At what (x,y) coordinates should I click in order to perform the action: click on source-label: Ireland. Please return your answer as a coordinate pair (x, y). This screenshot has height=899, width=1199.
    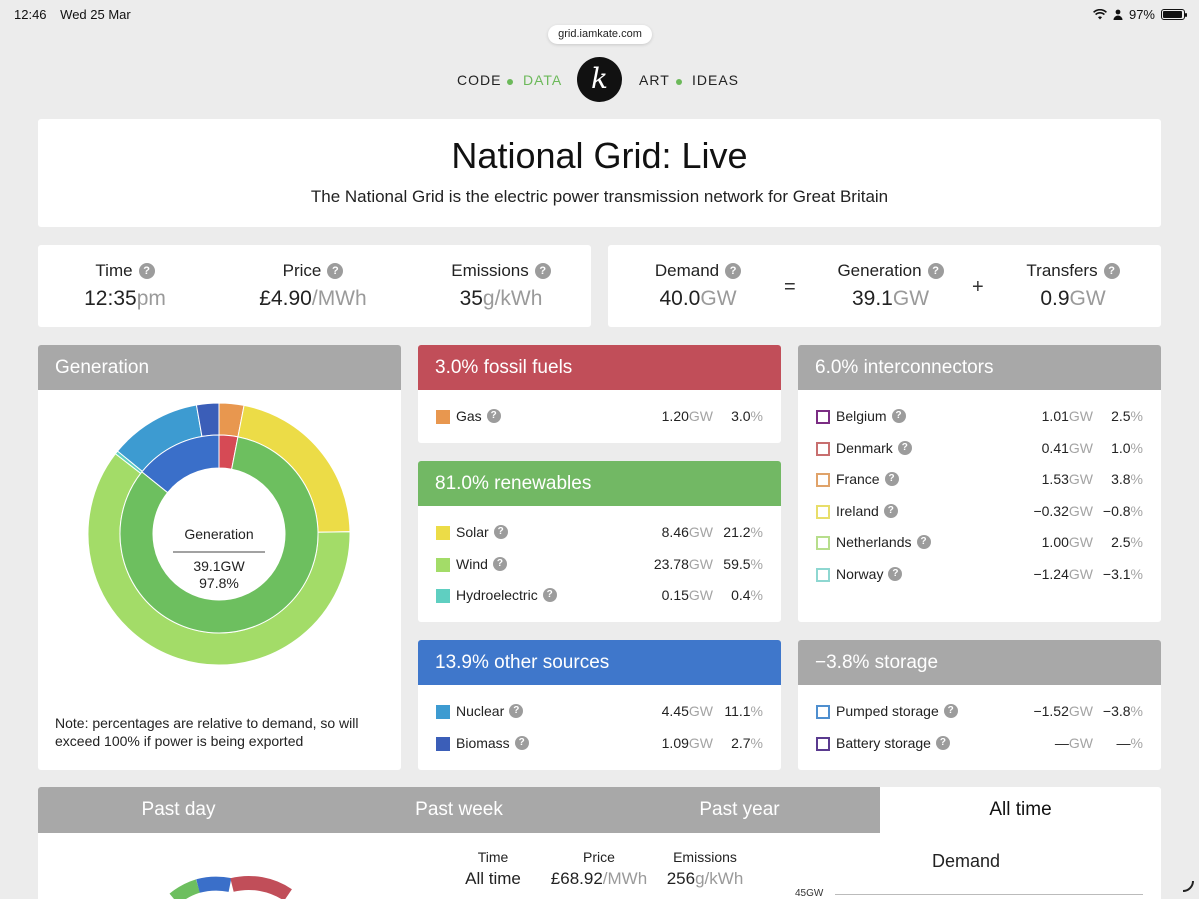
    Looking at the image, I should click on (857, 510).